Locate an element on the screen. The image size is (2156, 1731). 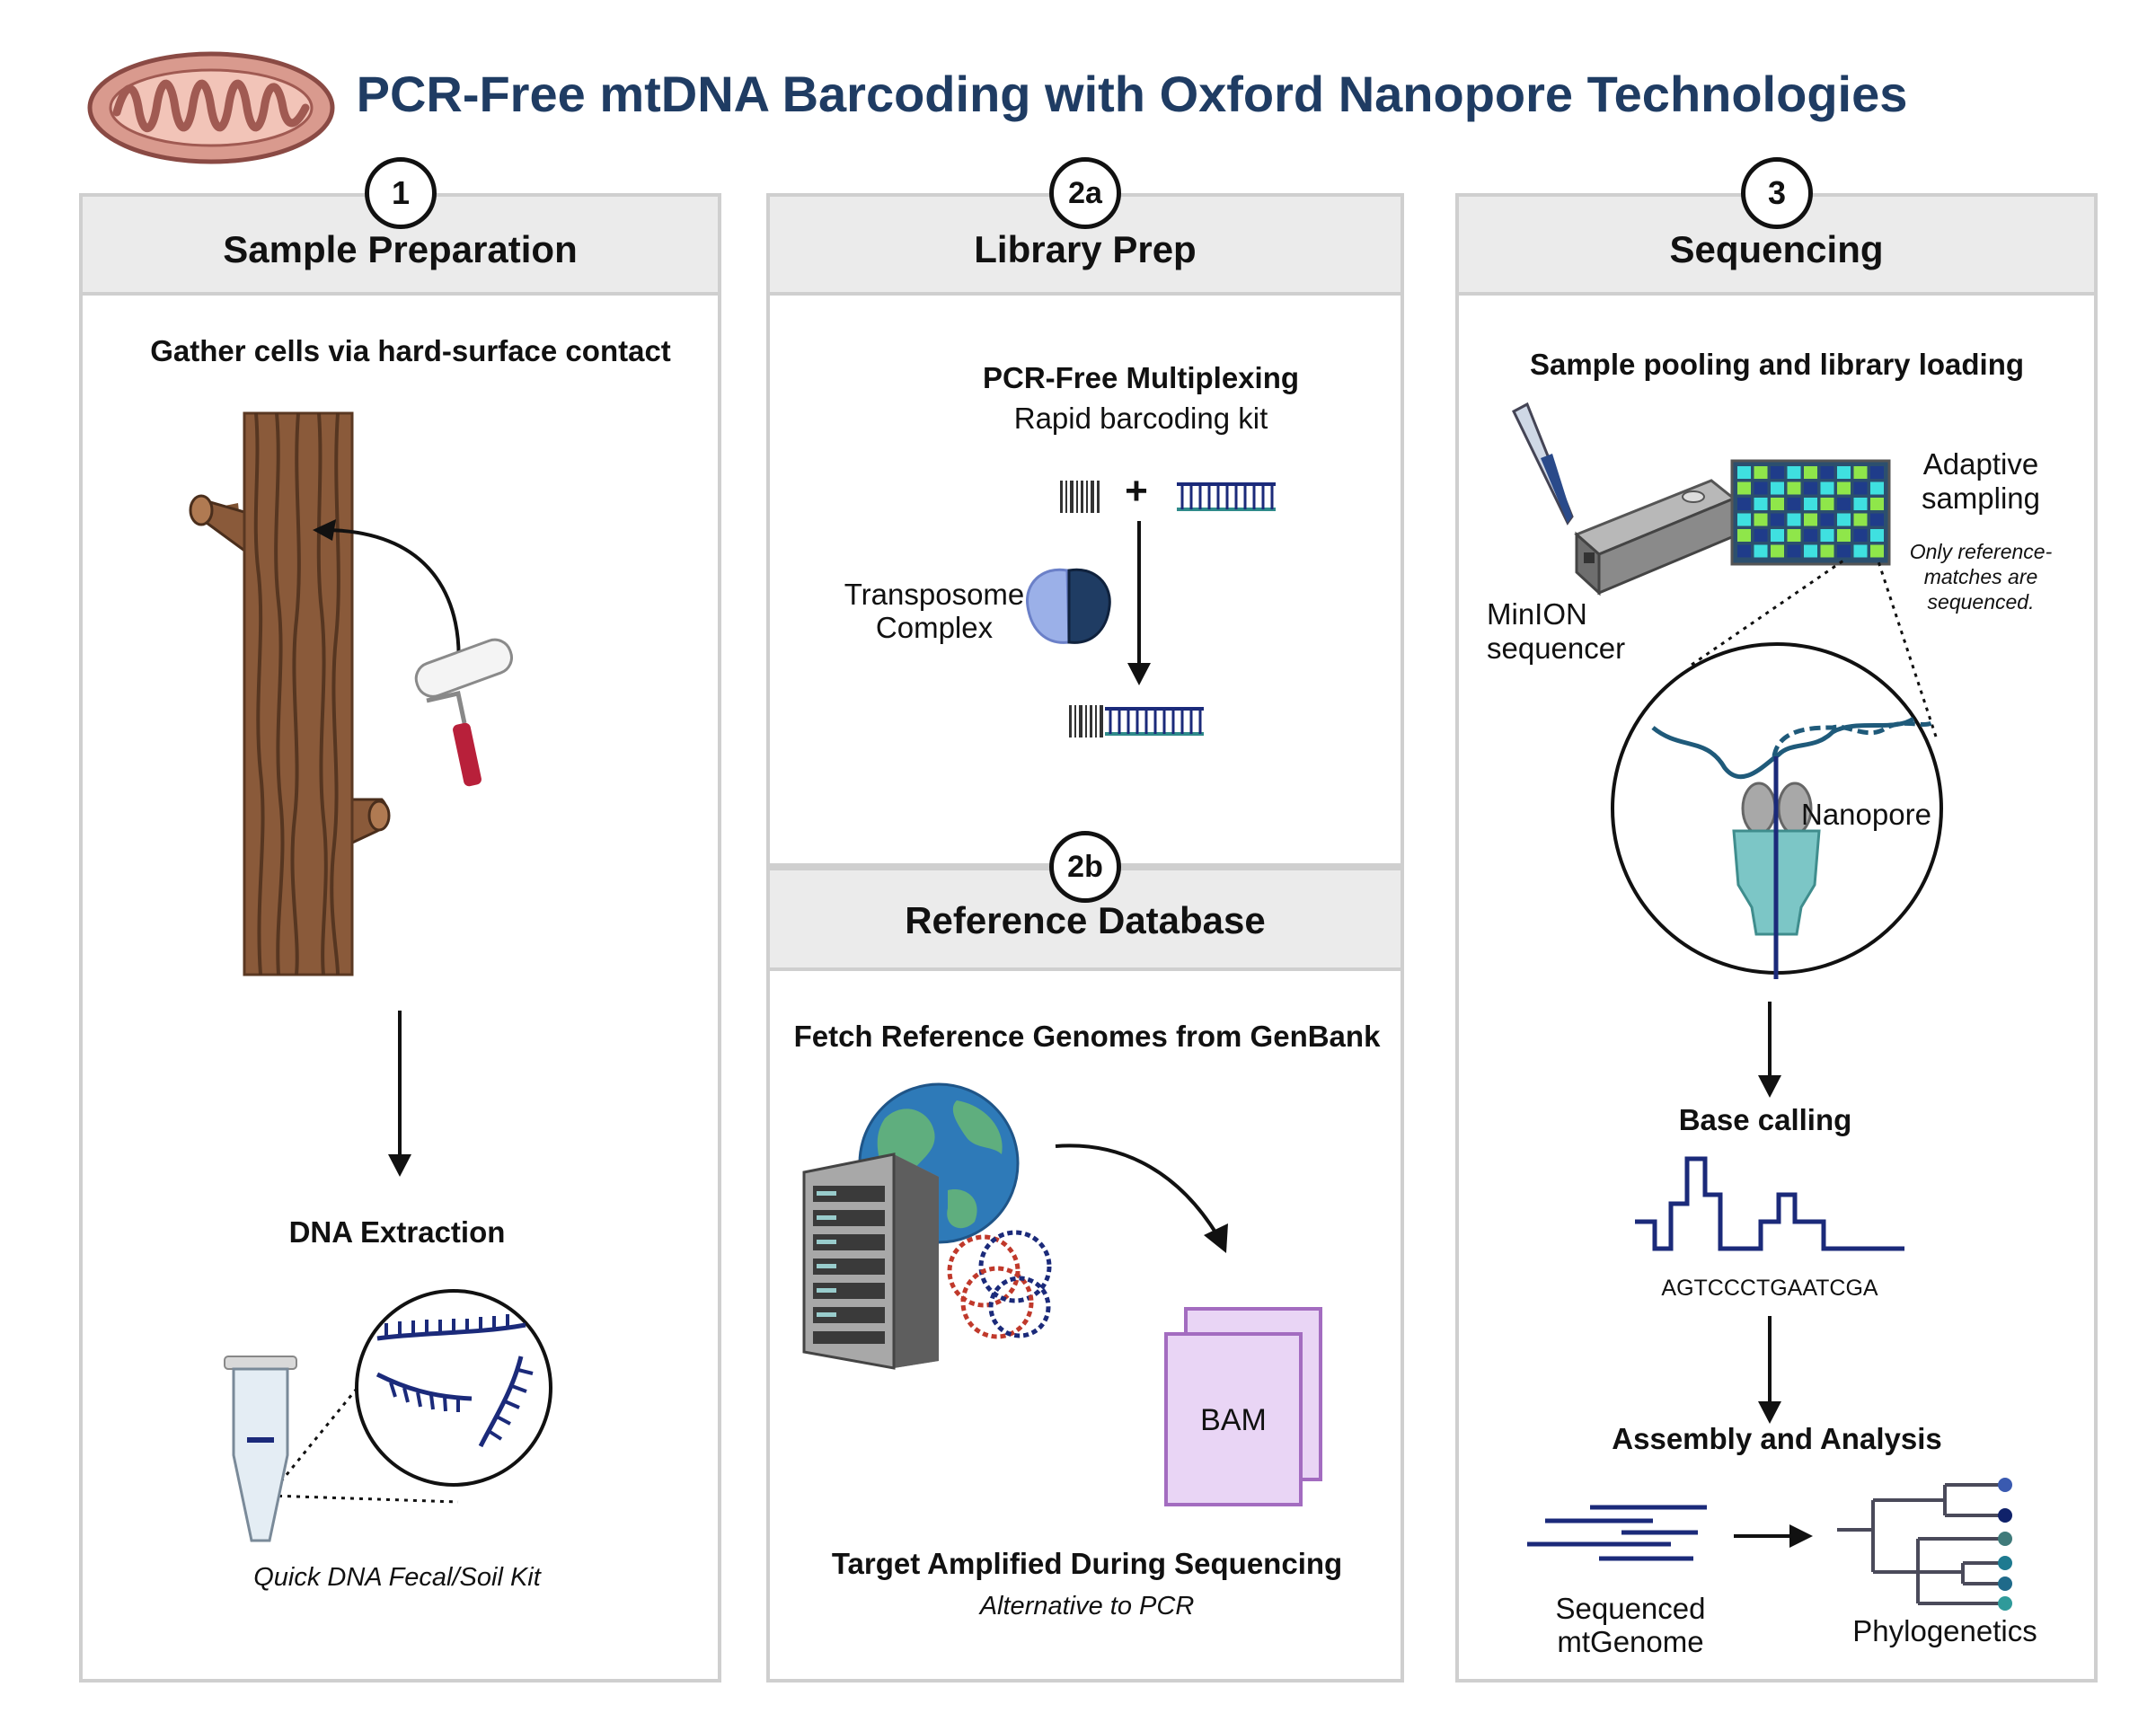
fetch-label: Fetch Reference Genomes from GenBank is located at coordinates (1087, 1036).